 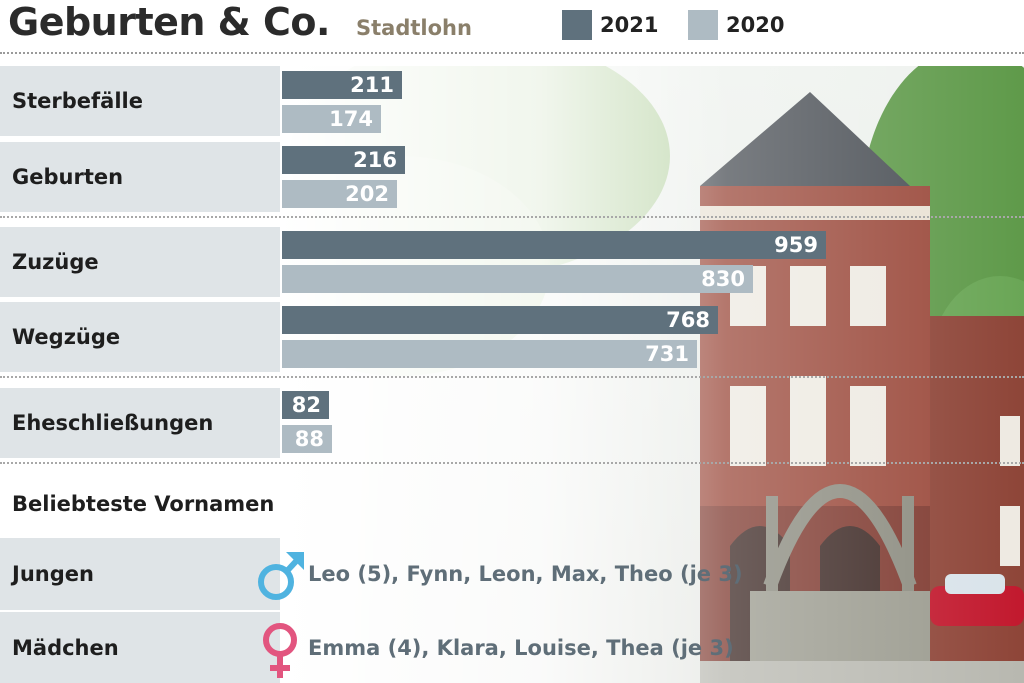 What do you see at coordinates (500, 320) in the screenshot?
I see `bar-wegzuege-2021: 768` at bounding box center [500, 320].